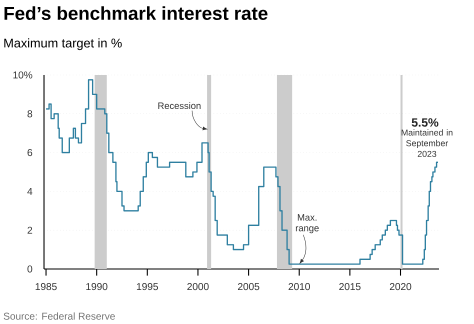  I want to click on chart-title: Fed’s benchmark interest rate, so click(136, 13).